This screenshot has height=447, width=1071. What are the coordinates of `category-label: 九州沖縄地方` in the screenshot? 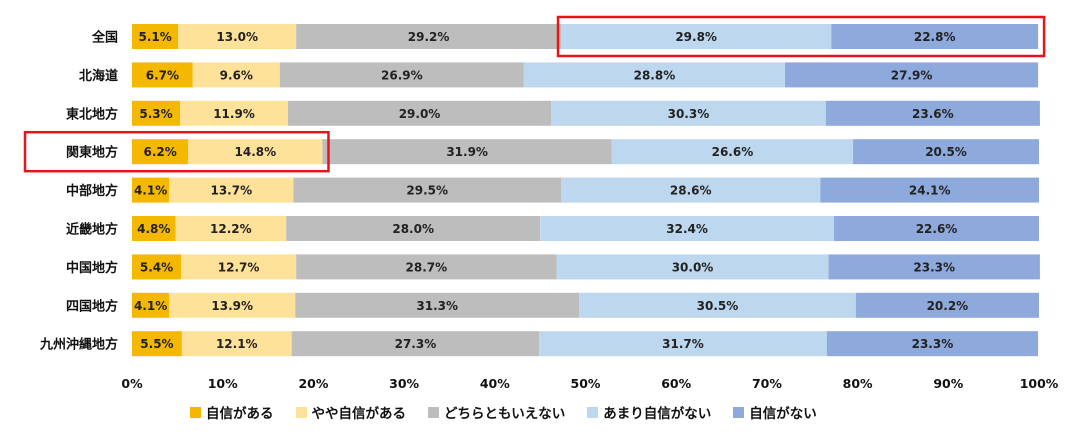 It's located at (78, 345).